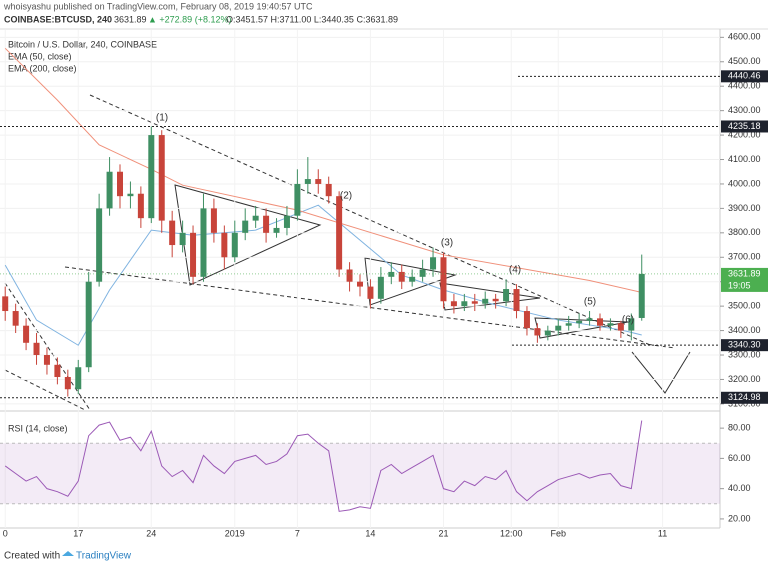 The height and width of the screenshot is (574, 768). Describe the element at coordinates (511, 533) in the screenshot. I see `x-tick-label: 12:00` at that location.